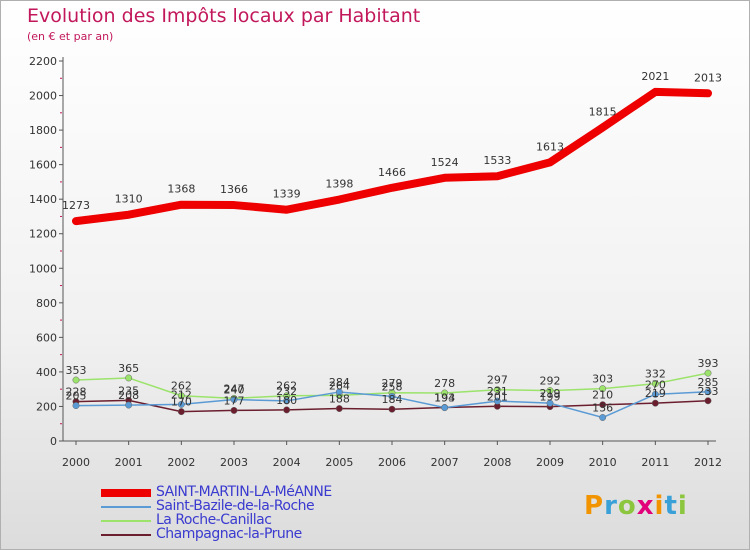 This screenshot has width=750, height=550. What do you see at coordinates (181, 462) in the screenshot?
I see `x-tick-label: 2002` at bounding box center [181, 462].